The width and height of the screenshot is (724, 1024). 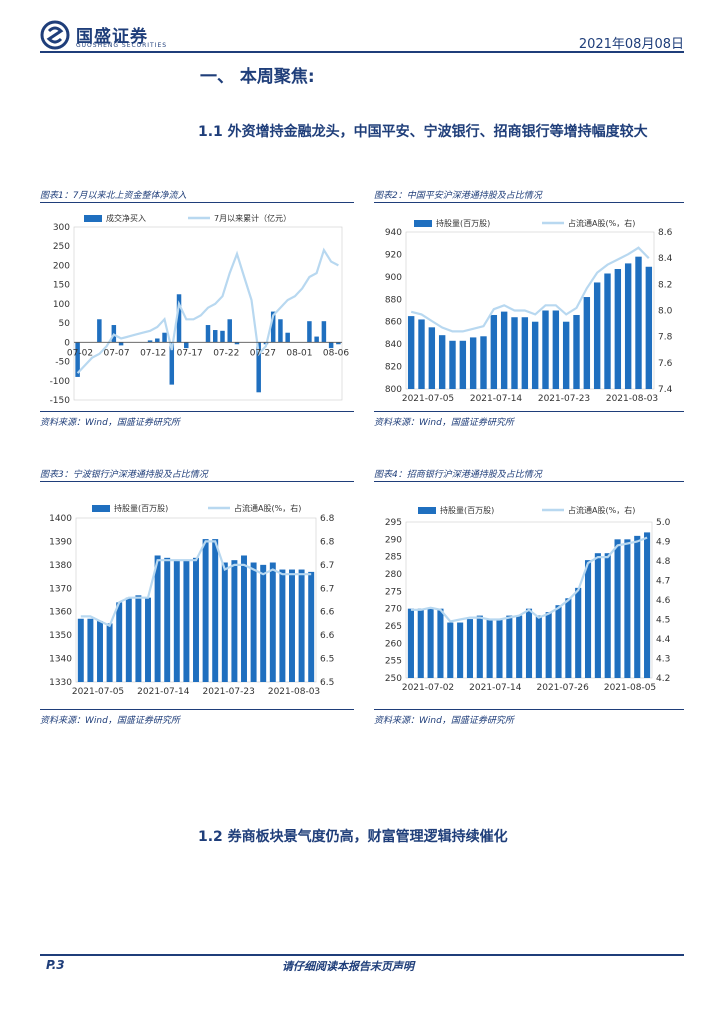 What do you see at coordinates (327, 519) in the screenshot?
I see `y2-tick-label: 6.8` at bounding box center [327, 519].